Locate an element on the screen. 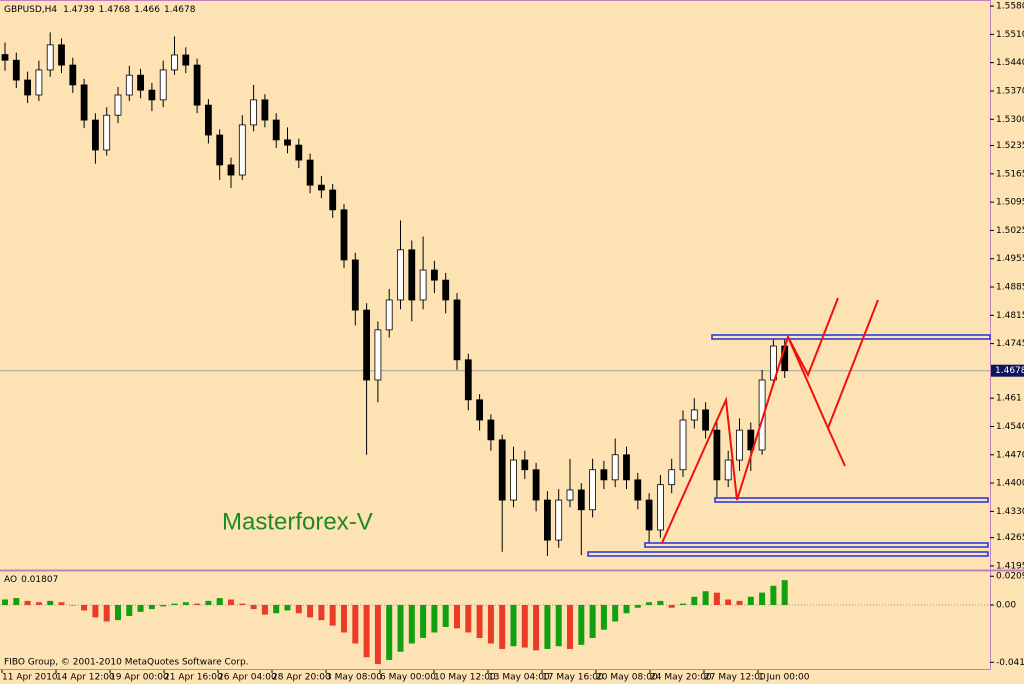 The image size is (1024, 684). x-tick-label: 11 Apr 2010 is located at coordinates (30, 678).